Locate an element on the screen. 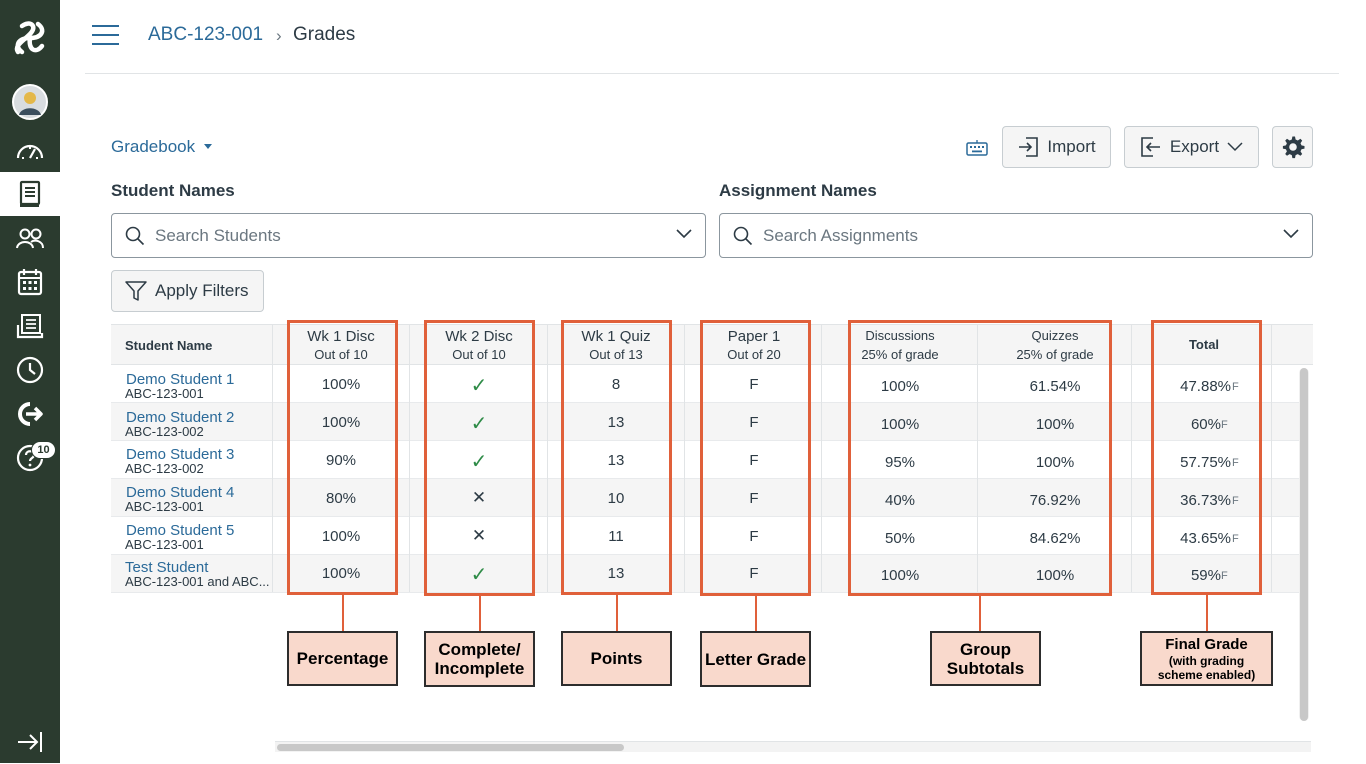 This screenshot has width=1366, height=764. assignment-search-input: Search Assignments is located at coordinates (1016, 235).